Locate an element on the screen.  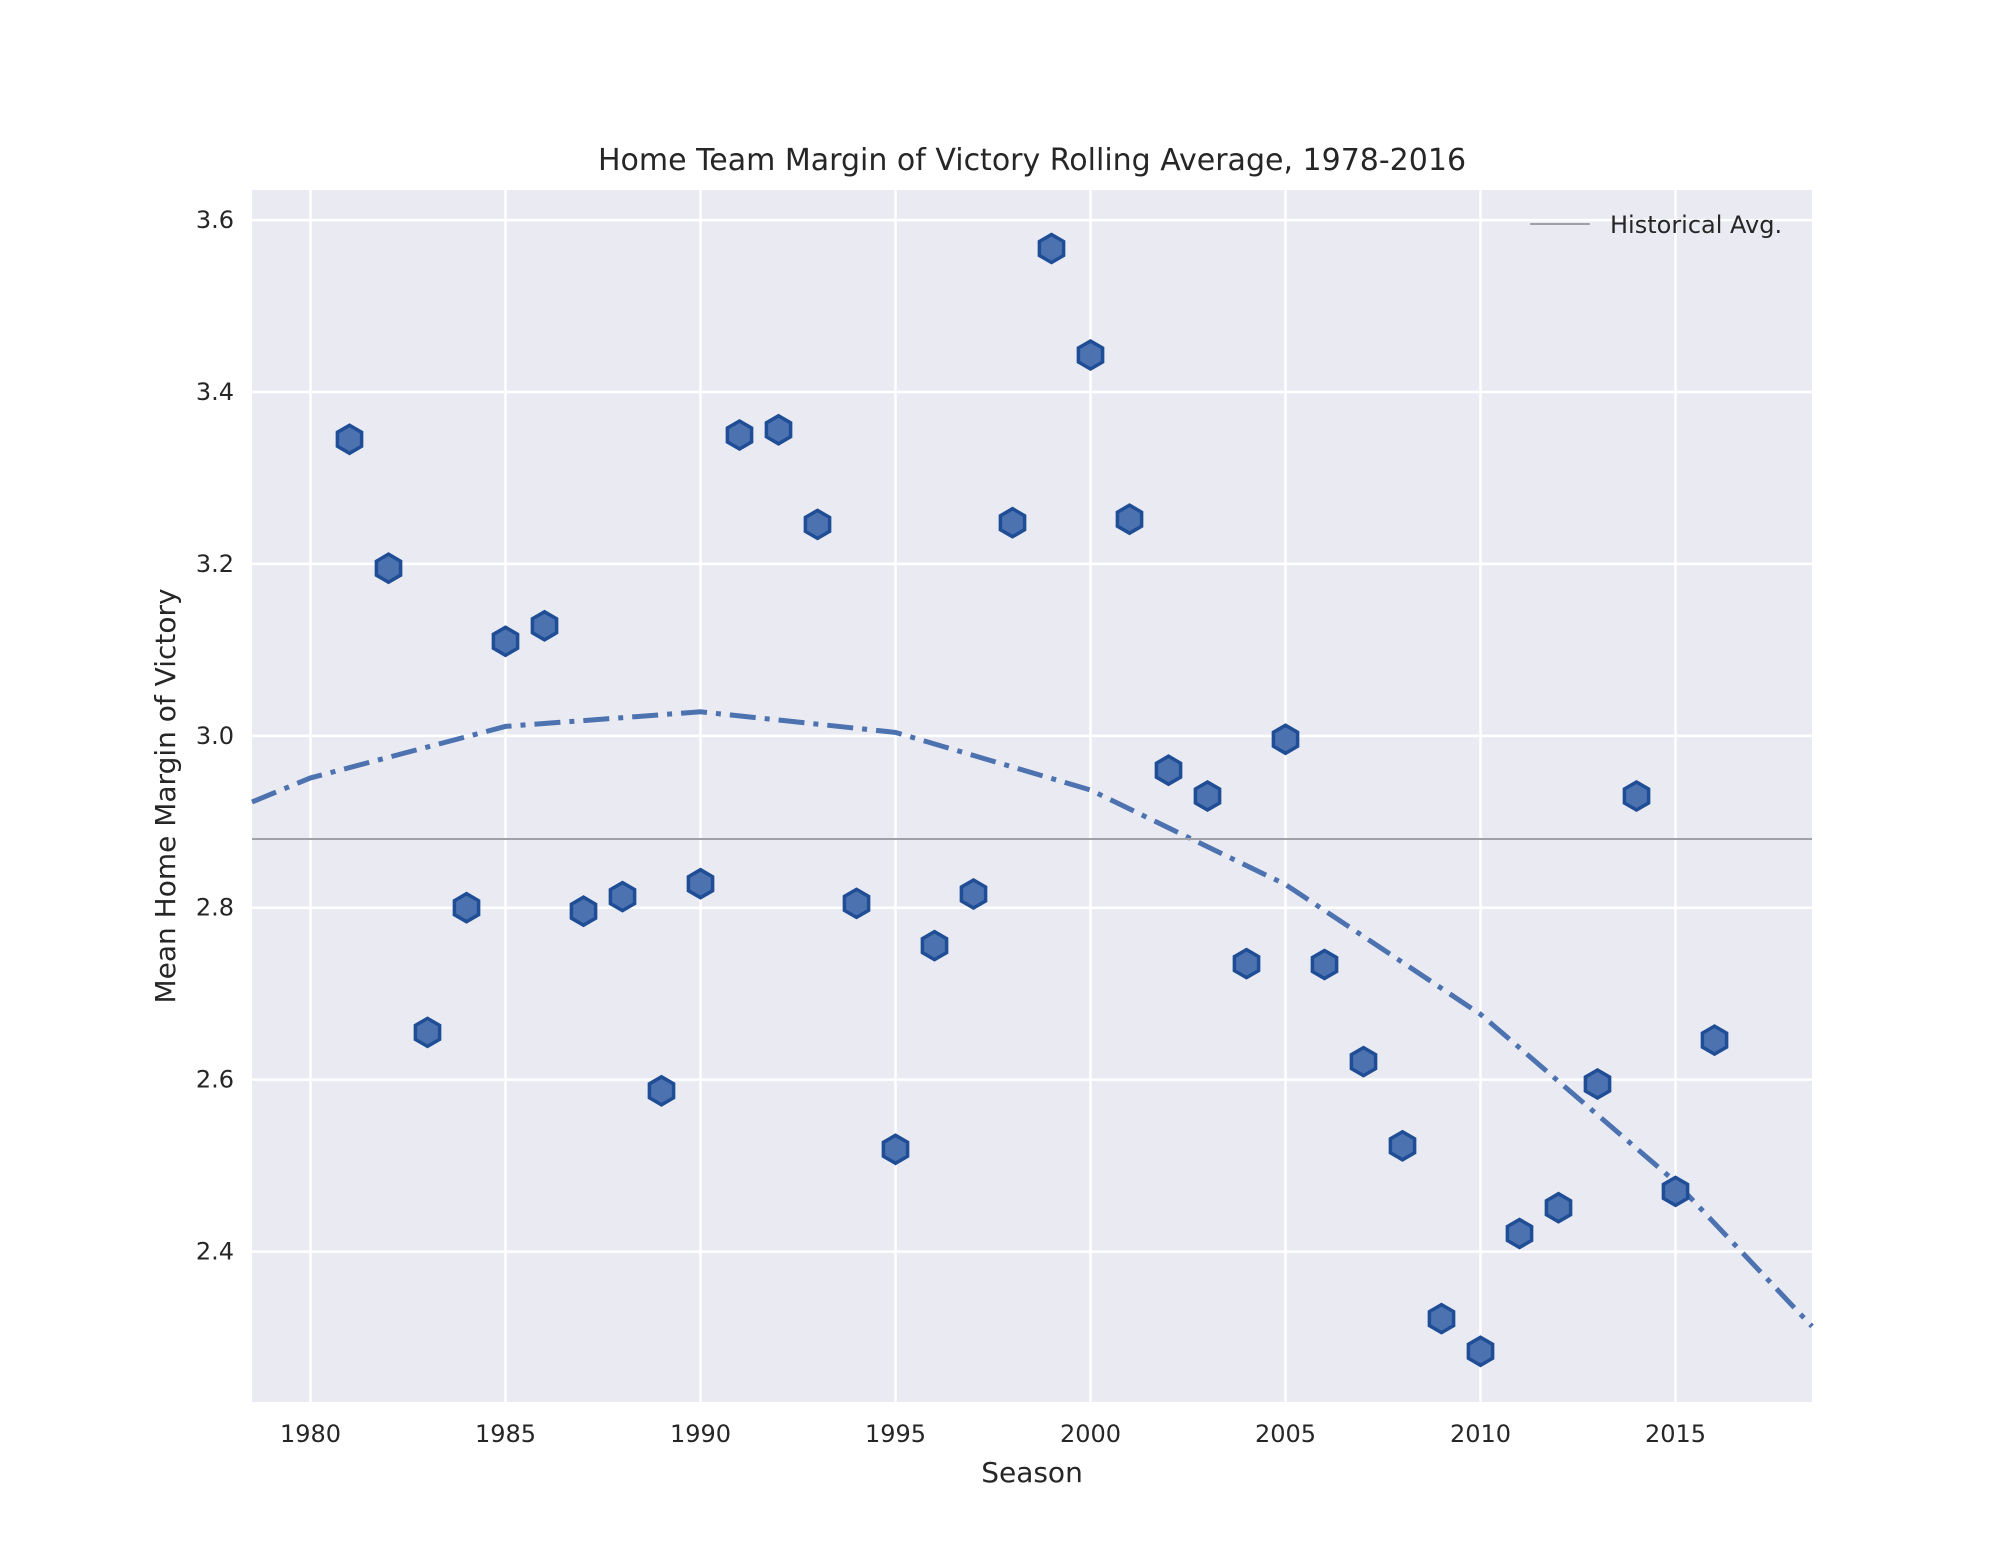
y-tick-label: 2.4 is located at coordinates (215, 1252).